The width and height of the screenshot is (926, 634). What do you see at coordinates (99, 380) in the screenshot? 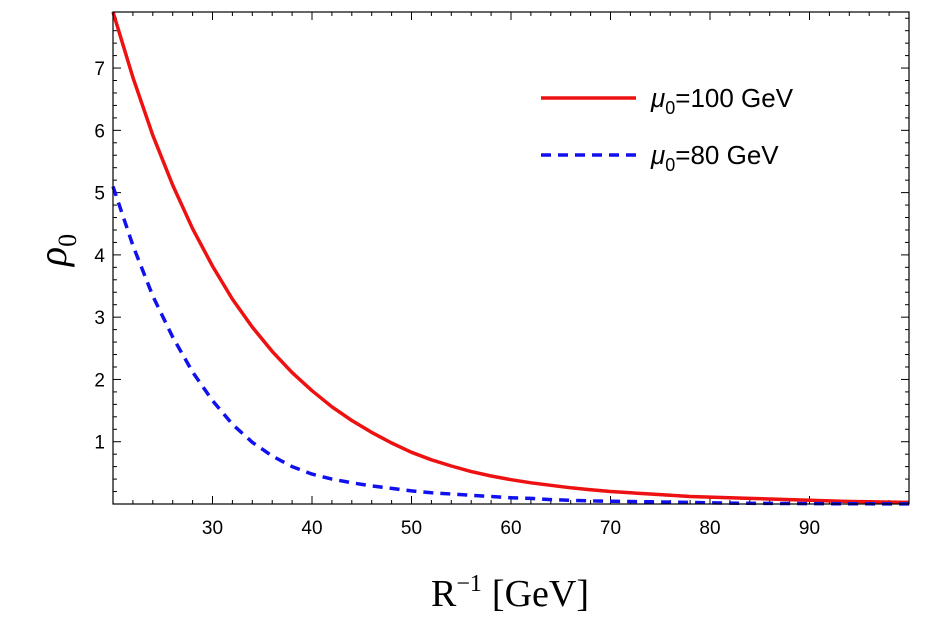
I see `y-tick-label: 2` at bounding box center [99, 380].